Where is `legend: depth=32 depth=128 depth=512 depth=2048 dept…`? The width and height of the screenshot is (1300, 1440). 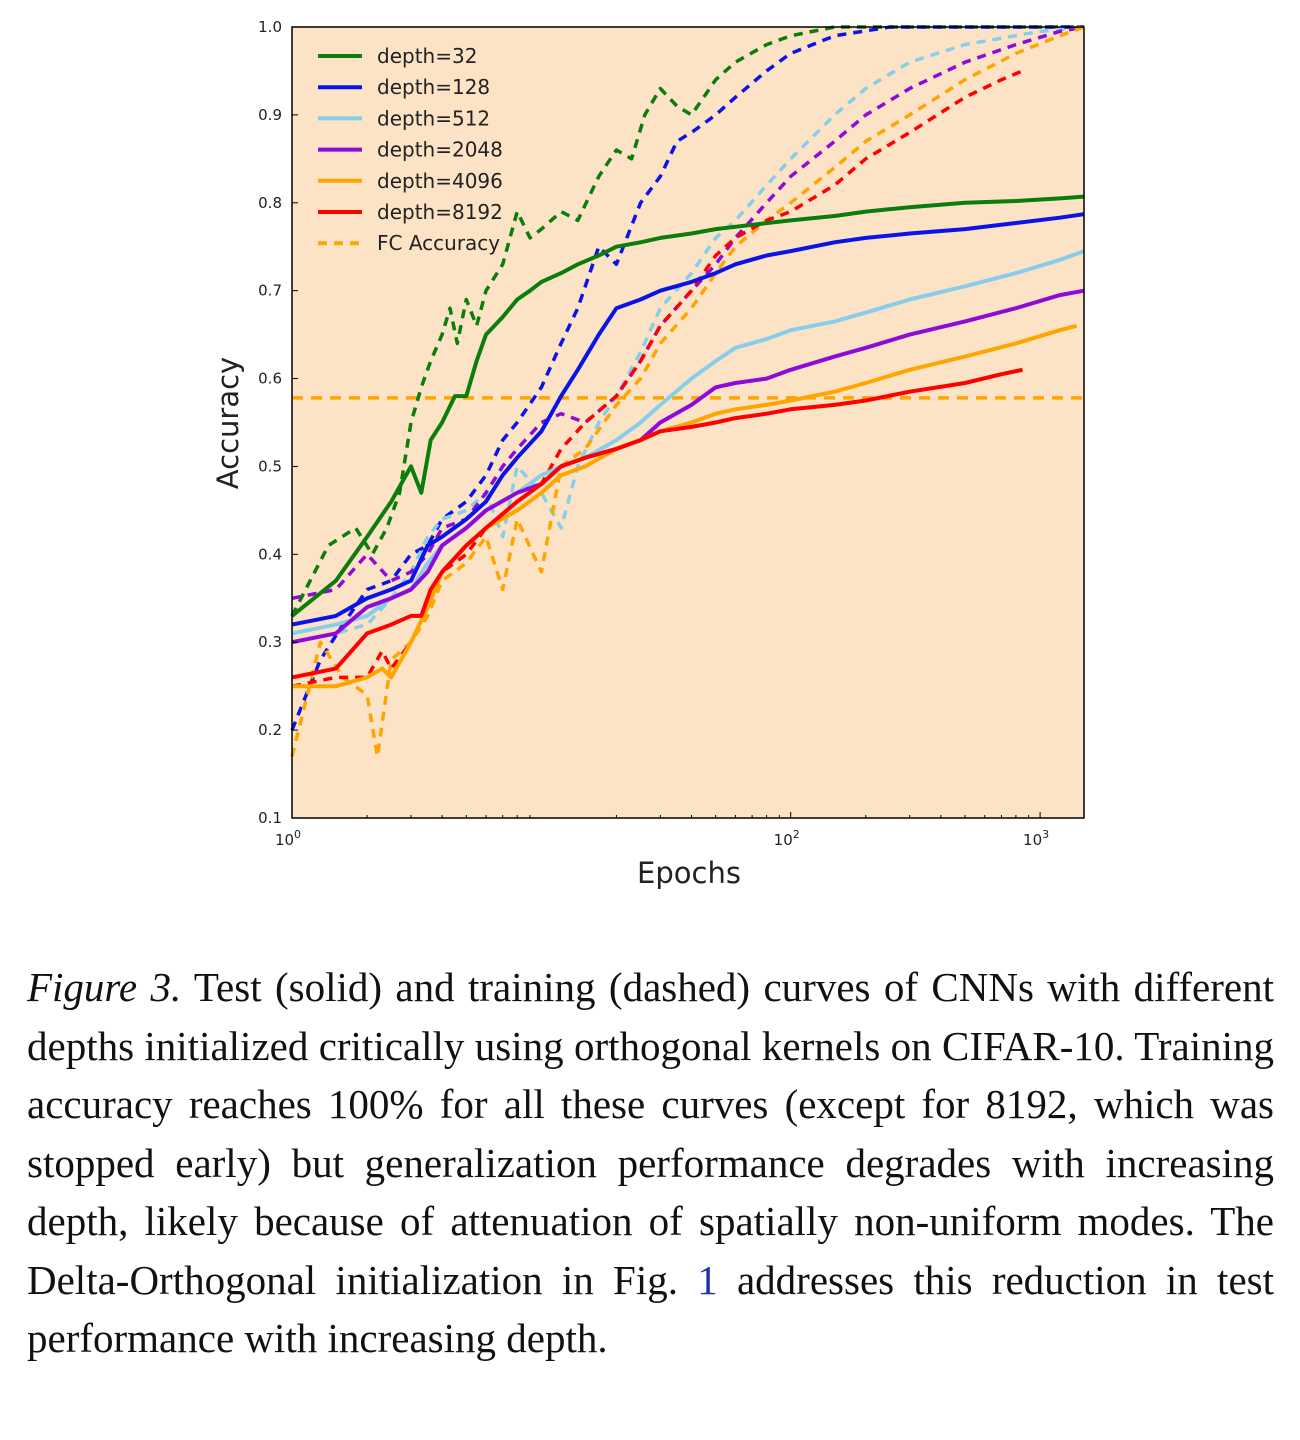
legend: depth=32 depth=128 depth=512 depth=2048 dept… is located at coordinates (410, 149).